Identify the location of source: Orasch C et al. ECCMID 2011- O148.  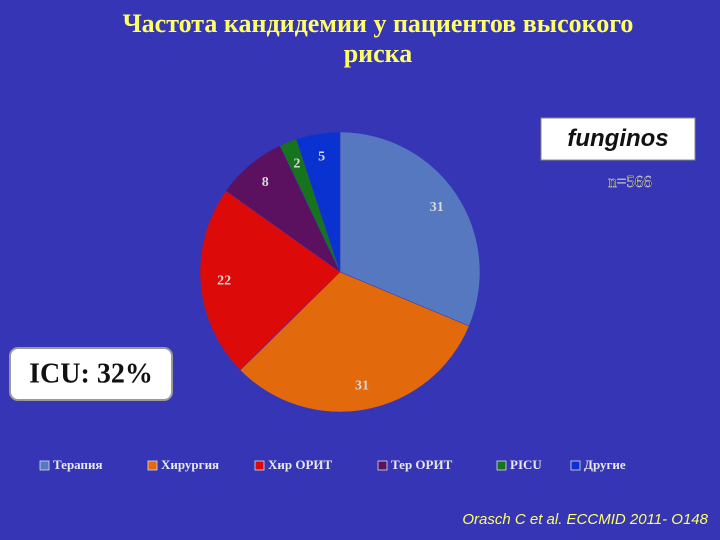
(585, 519).